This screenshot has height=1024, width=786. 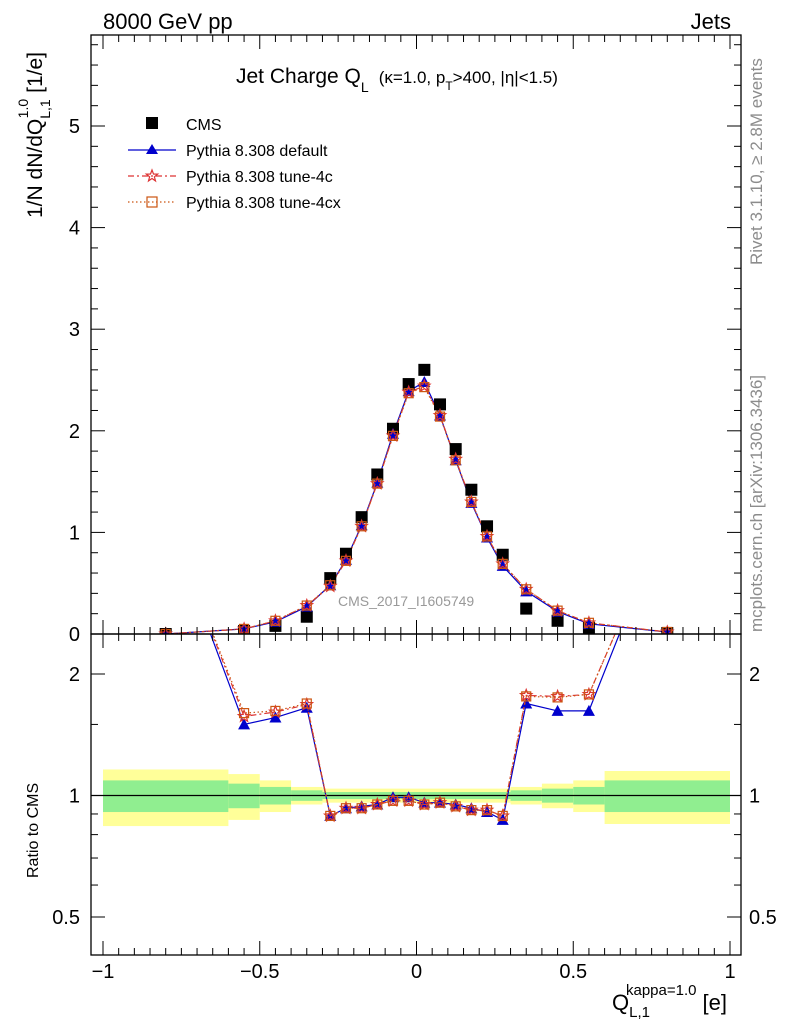 What do you see at coordinates (152, 202) in the screenshot?
I see `legend-marker-tune4cx` at bounding box center [152, 202].